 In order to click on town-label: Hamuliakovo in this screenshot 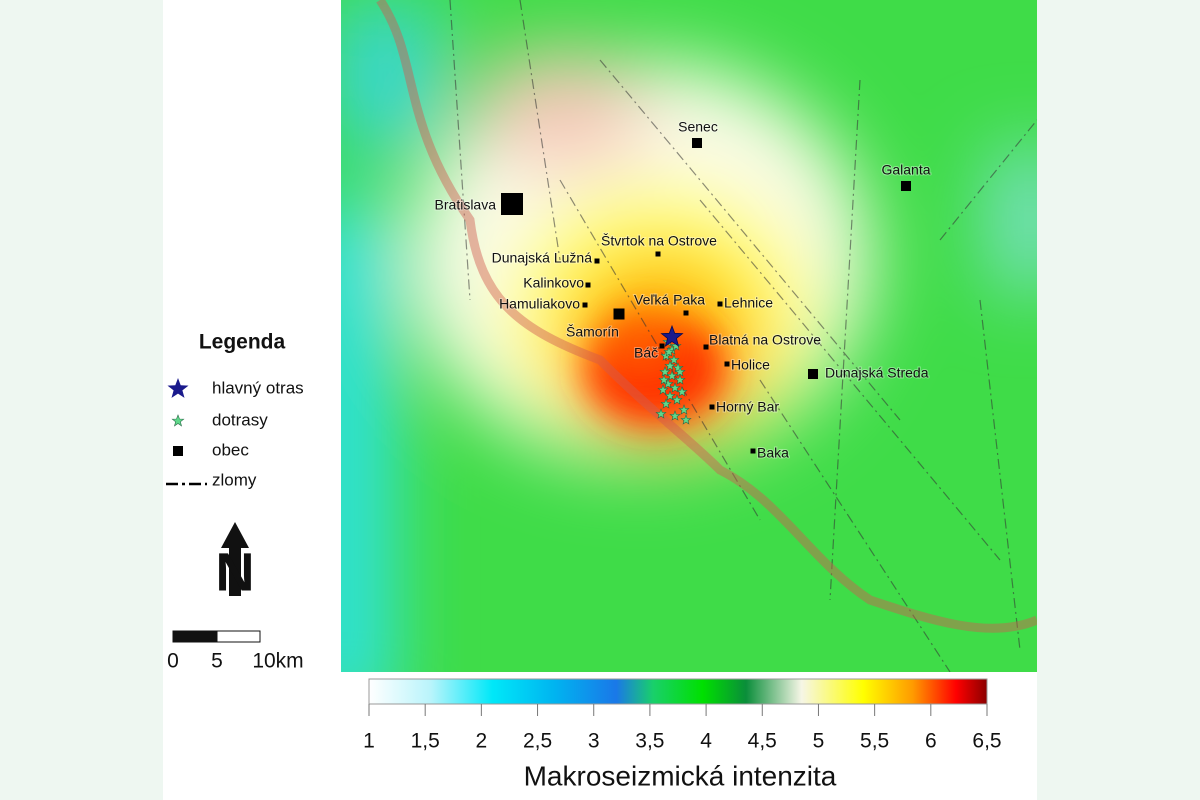, I will do `click(539, 304)`.